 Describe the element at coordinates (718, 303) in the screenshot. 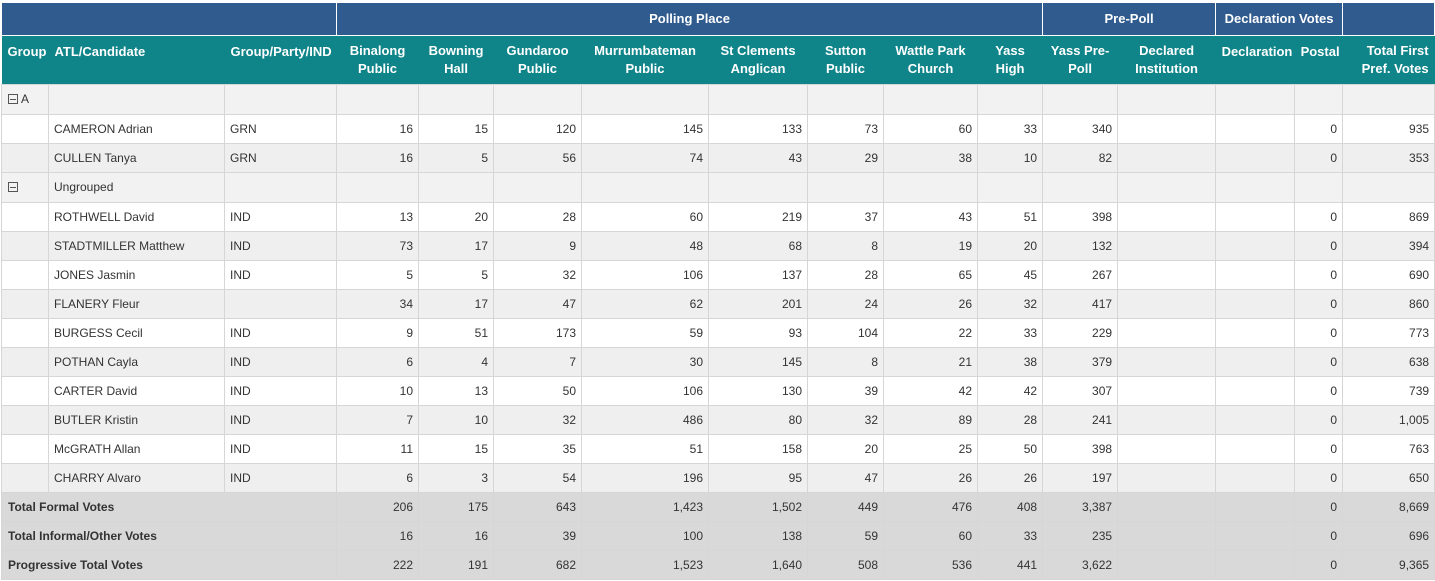

I see `candidate-row: FLANERY Fleur 34 17 47 62 201 24 26 32 417 0 860` at that location.